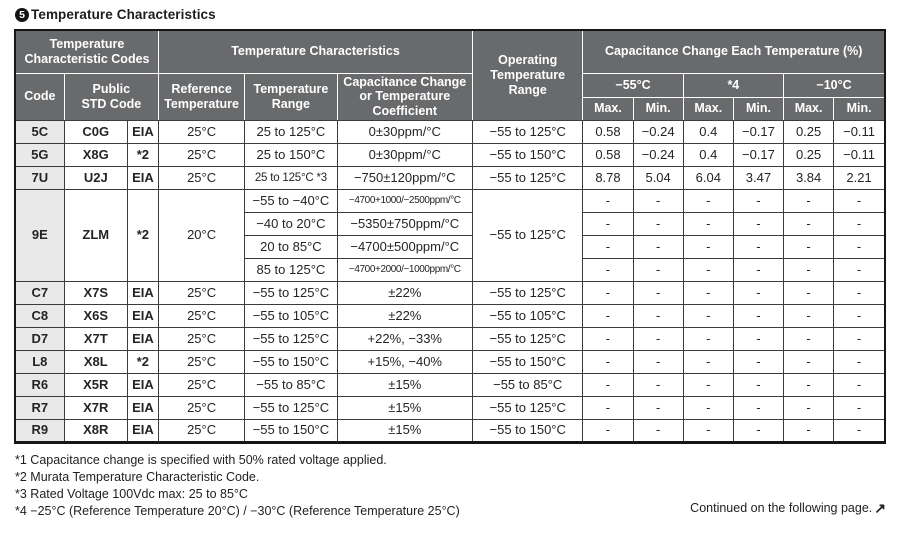 This screenshot has width=900, height=537. What do you see at coordinates (291, 177) in the screenshot?
I see `data-cell: 25 to 125°C *3` at bounding box center [291, 177].